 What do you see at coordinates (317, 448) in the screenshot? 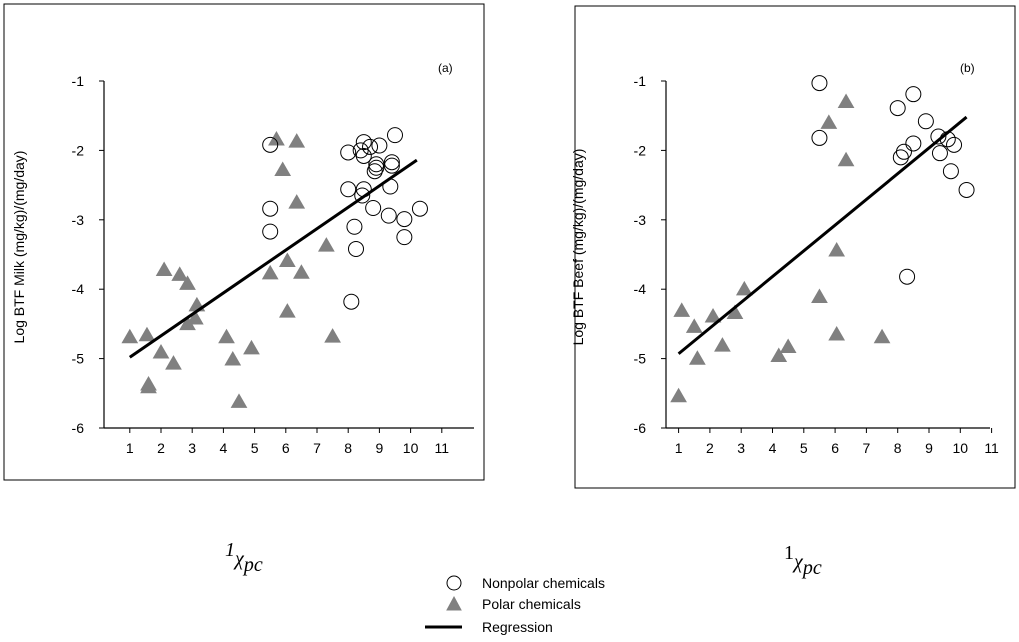
I see `panel-a-xtick-label: 7` at bounding box center [317, 448].